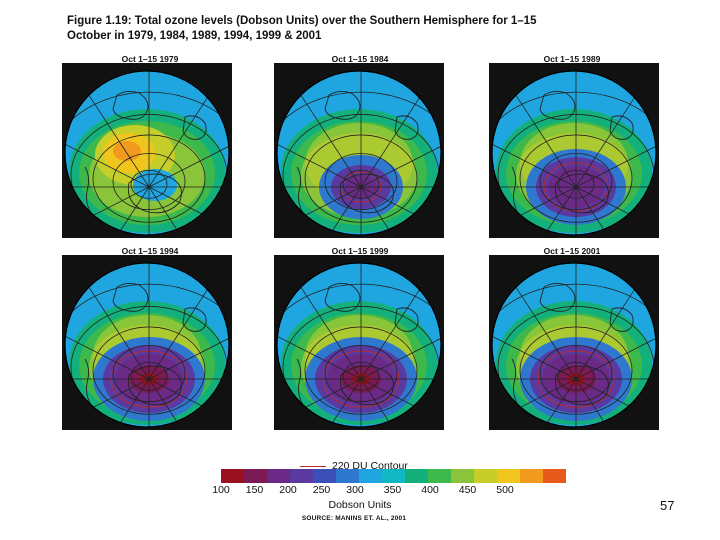 This screenshot has width=720, height=540. I want to click on colorbar-tick: 150, so click(254, 490).